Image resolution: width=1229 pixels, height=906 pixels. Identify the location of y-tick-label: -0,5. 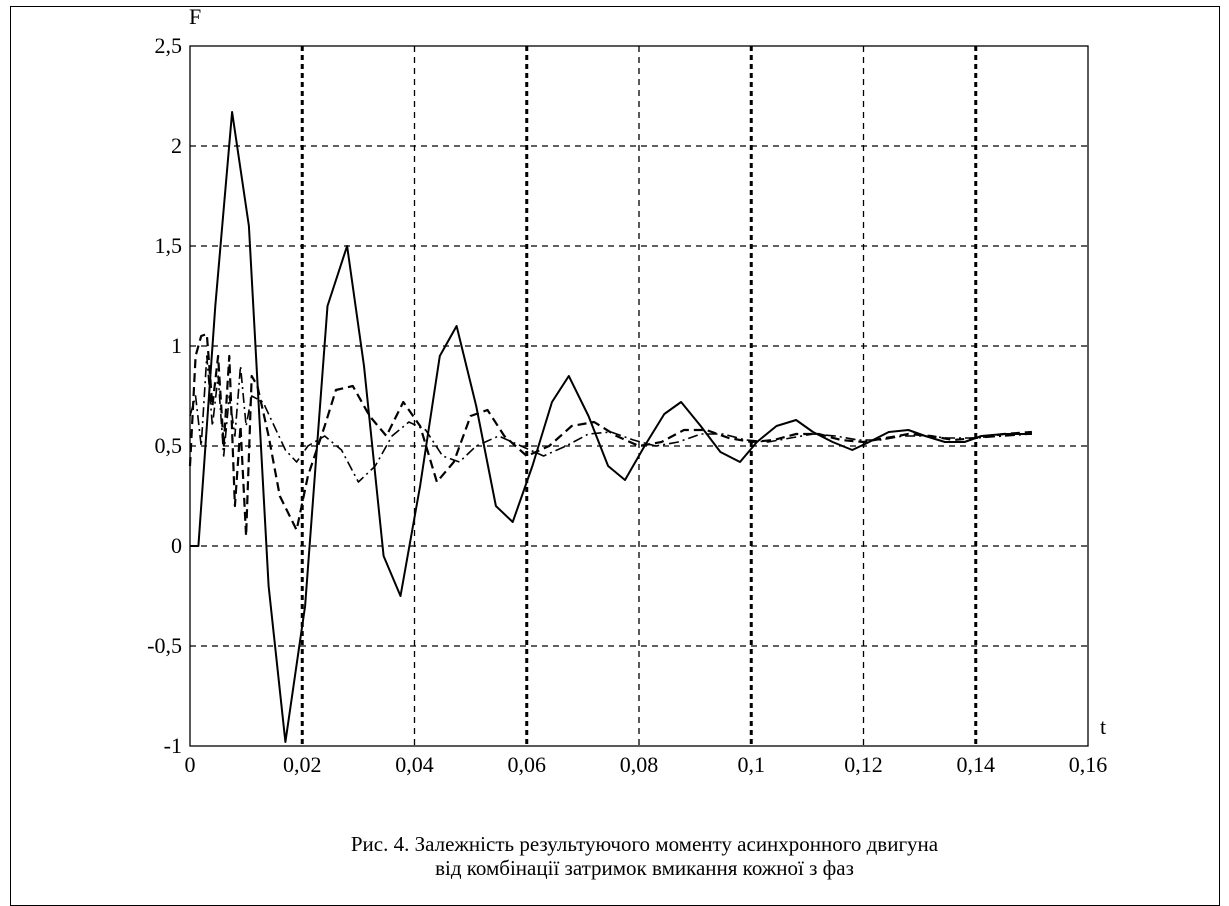
(164, 645).